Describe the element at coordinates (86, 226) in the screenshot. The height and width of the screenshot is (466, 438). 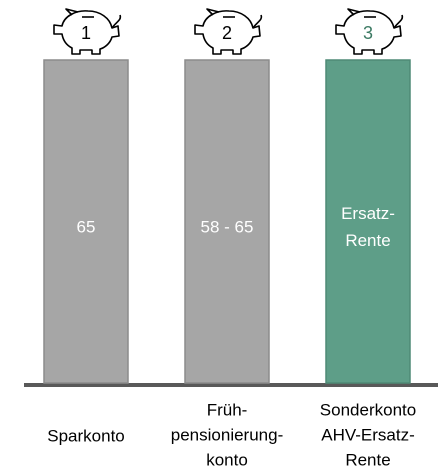
I see `pillar-label: 65` at that location.